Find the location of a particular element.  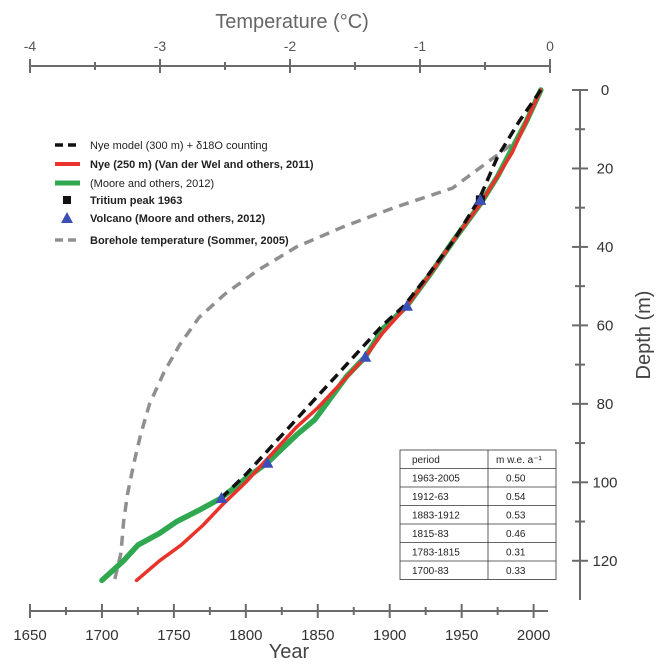

year-tick-label: 1800 is located at coordinates (245, 635).